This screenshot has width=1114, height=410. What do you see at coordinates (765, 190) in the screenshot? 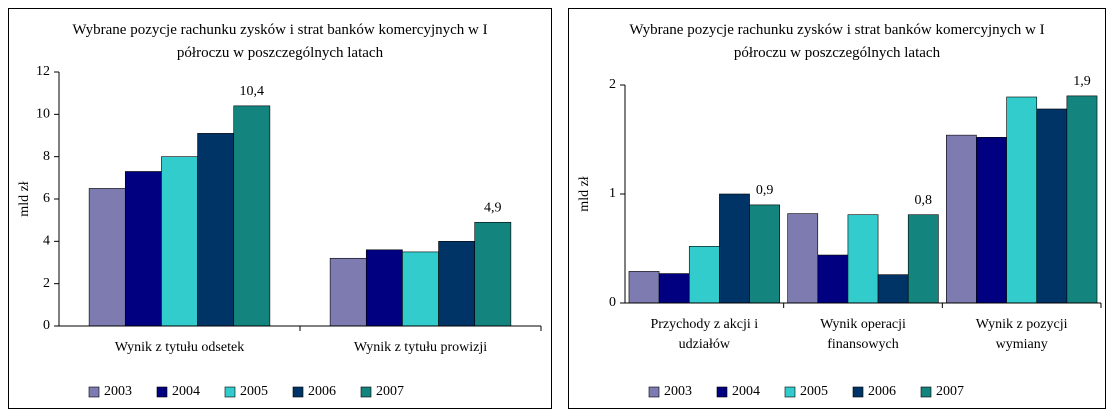
I see `value-label: 0,9` at bounding box center [765, 190].